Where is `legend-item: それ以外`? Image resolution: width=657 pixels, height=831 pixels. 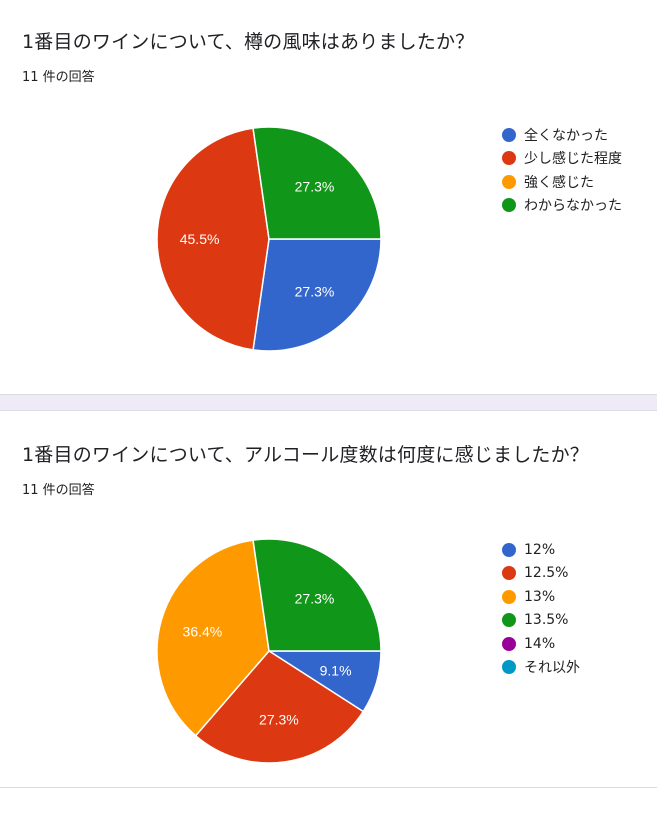
legend-item: それ以外 is located at coordinates (541, 668).